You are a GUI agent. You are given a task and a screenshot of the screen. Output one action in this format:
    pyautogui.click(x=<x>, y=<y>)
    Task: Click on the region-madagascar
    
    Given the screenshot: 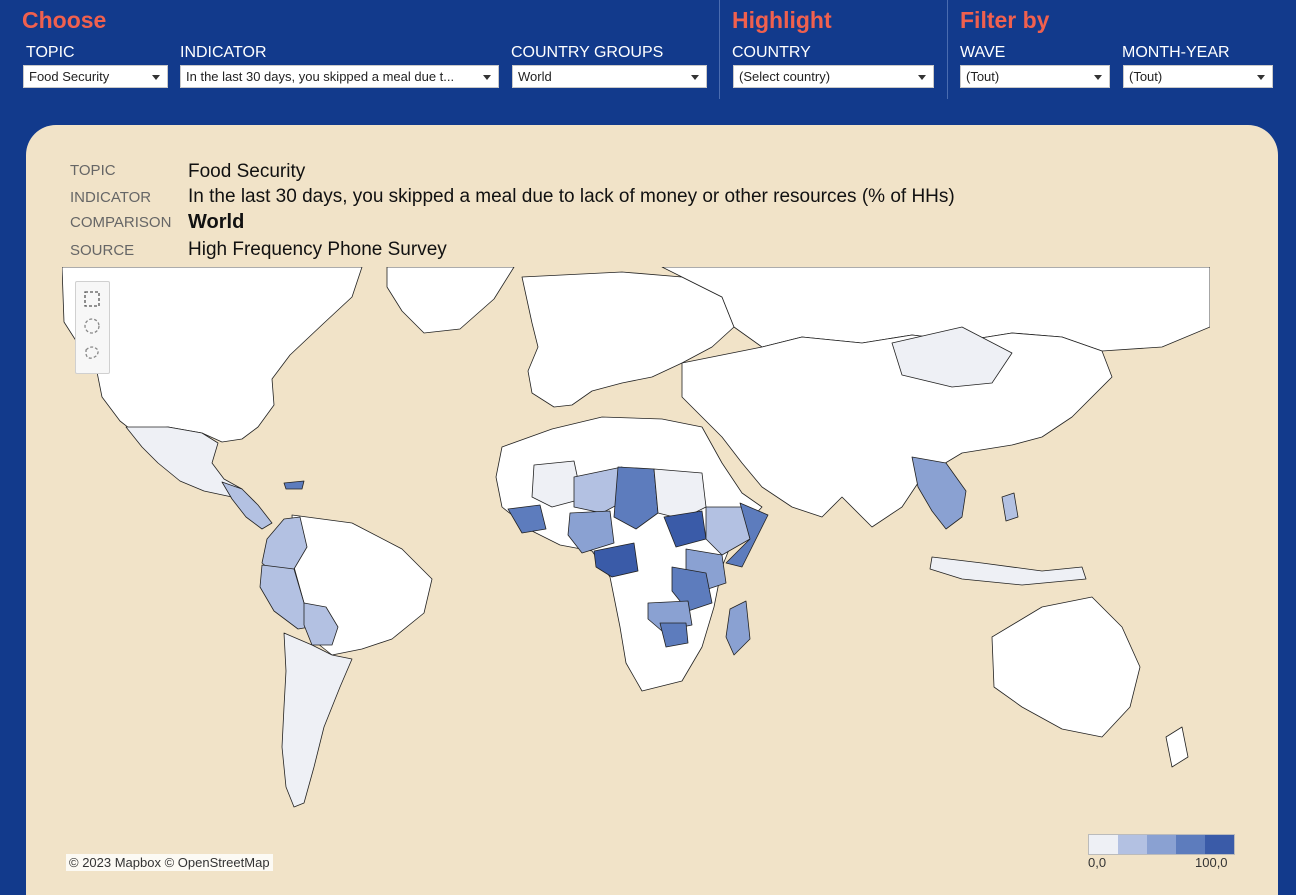 What is the action you would take?
    pyautogui.click(x=738, y=628)
    